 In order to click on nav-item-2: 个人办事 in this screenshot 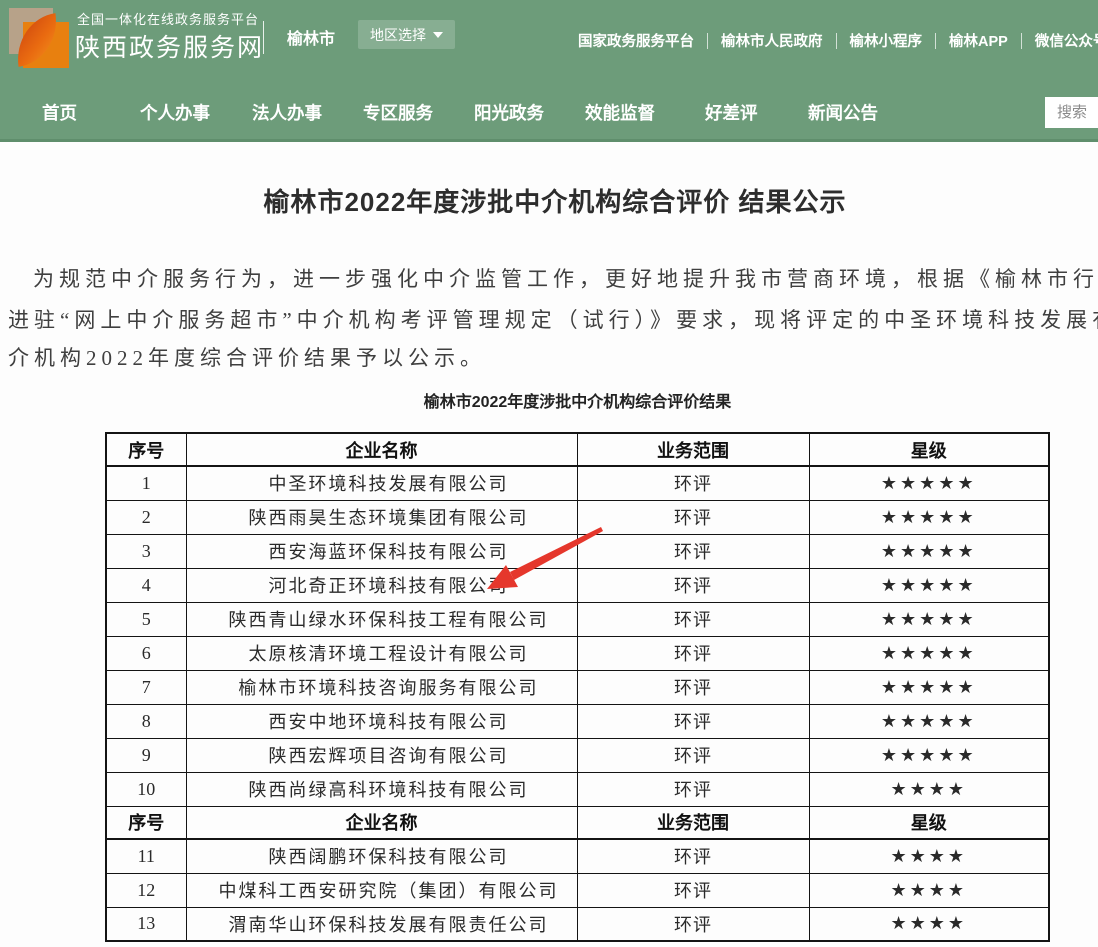, I will do `click(175, 112)`.